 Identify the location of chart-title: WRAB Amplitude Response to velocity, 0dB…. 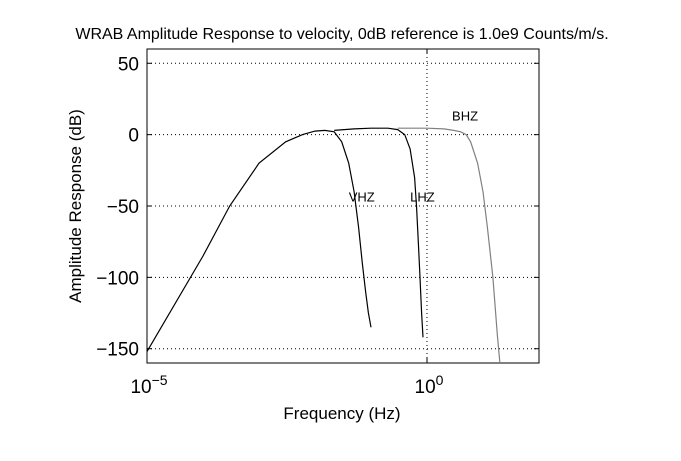
(341, 34).